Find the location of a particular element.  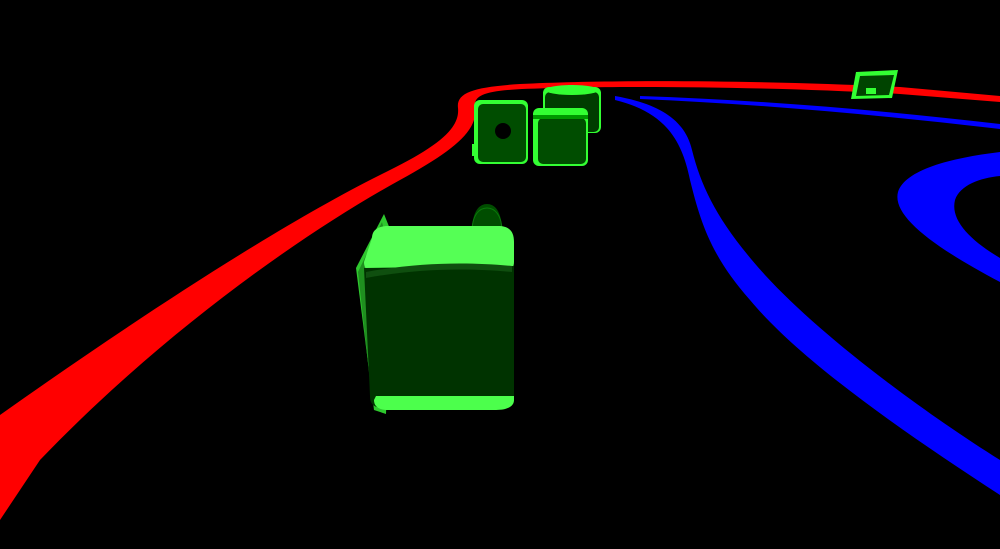

blue-track-curve-right is located at coordinates (948, 217).